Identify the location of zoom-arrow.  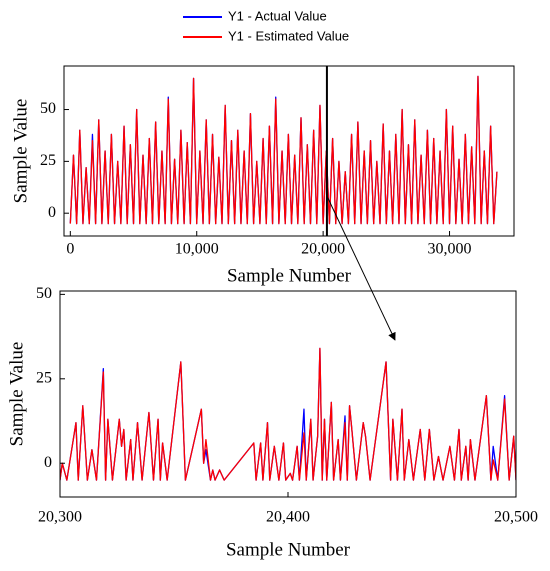
(361, 268).